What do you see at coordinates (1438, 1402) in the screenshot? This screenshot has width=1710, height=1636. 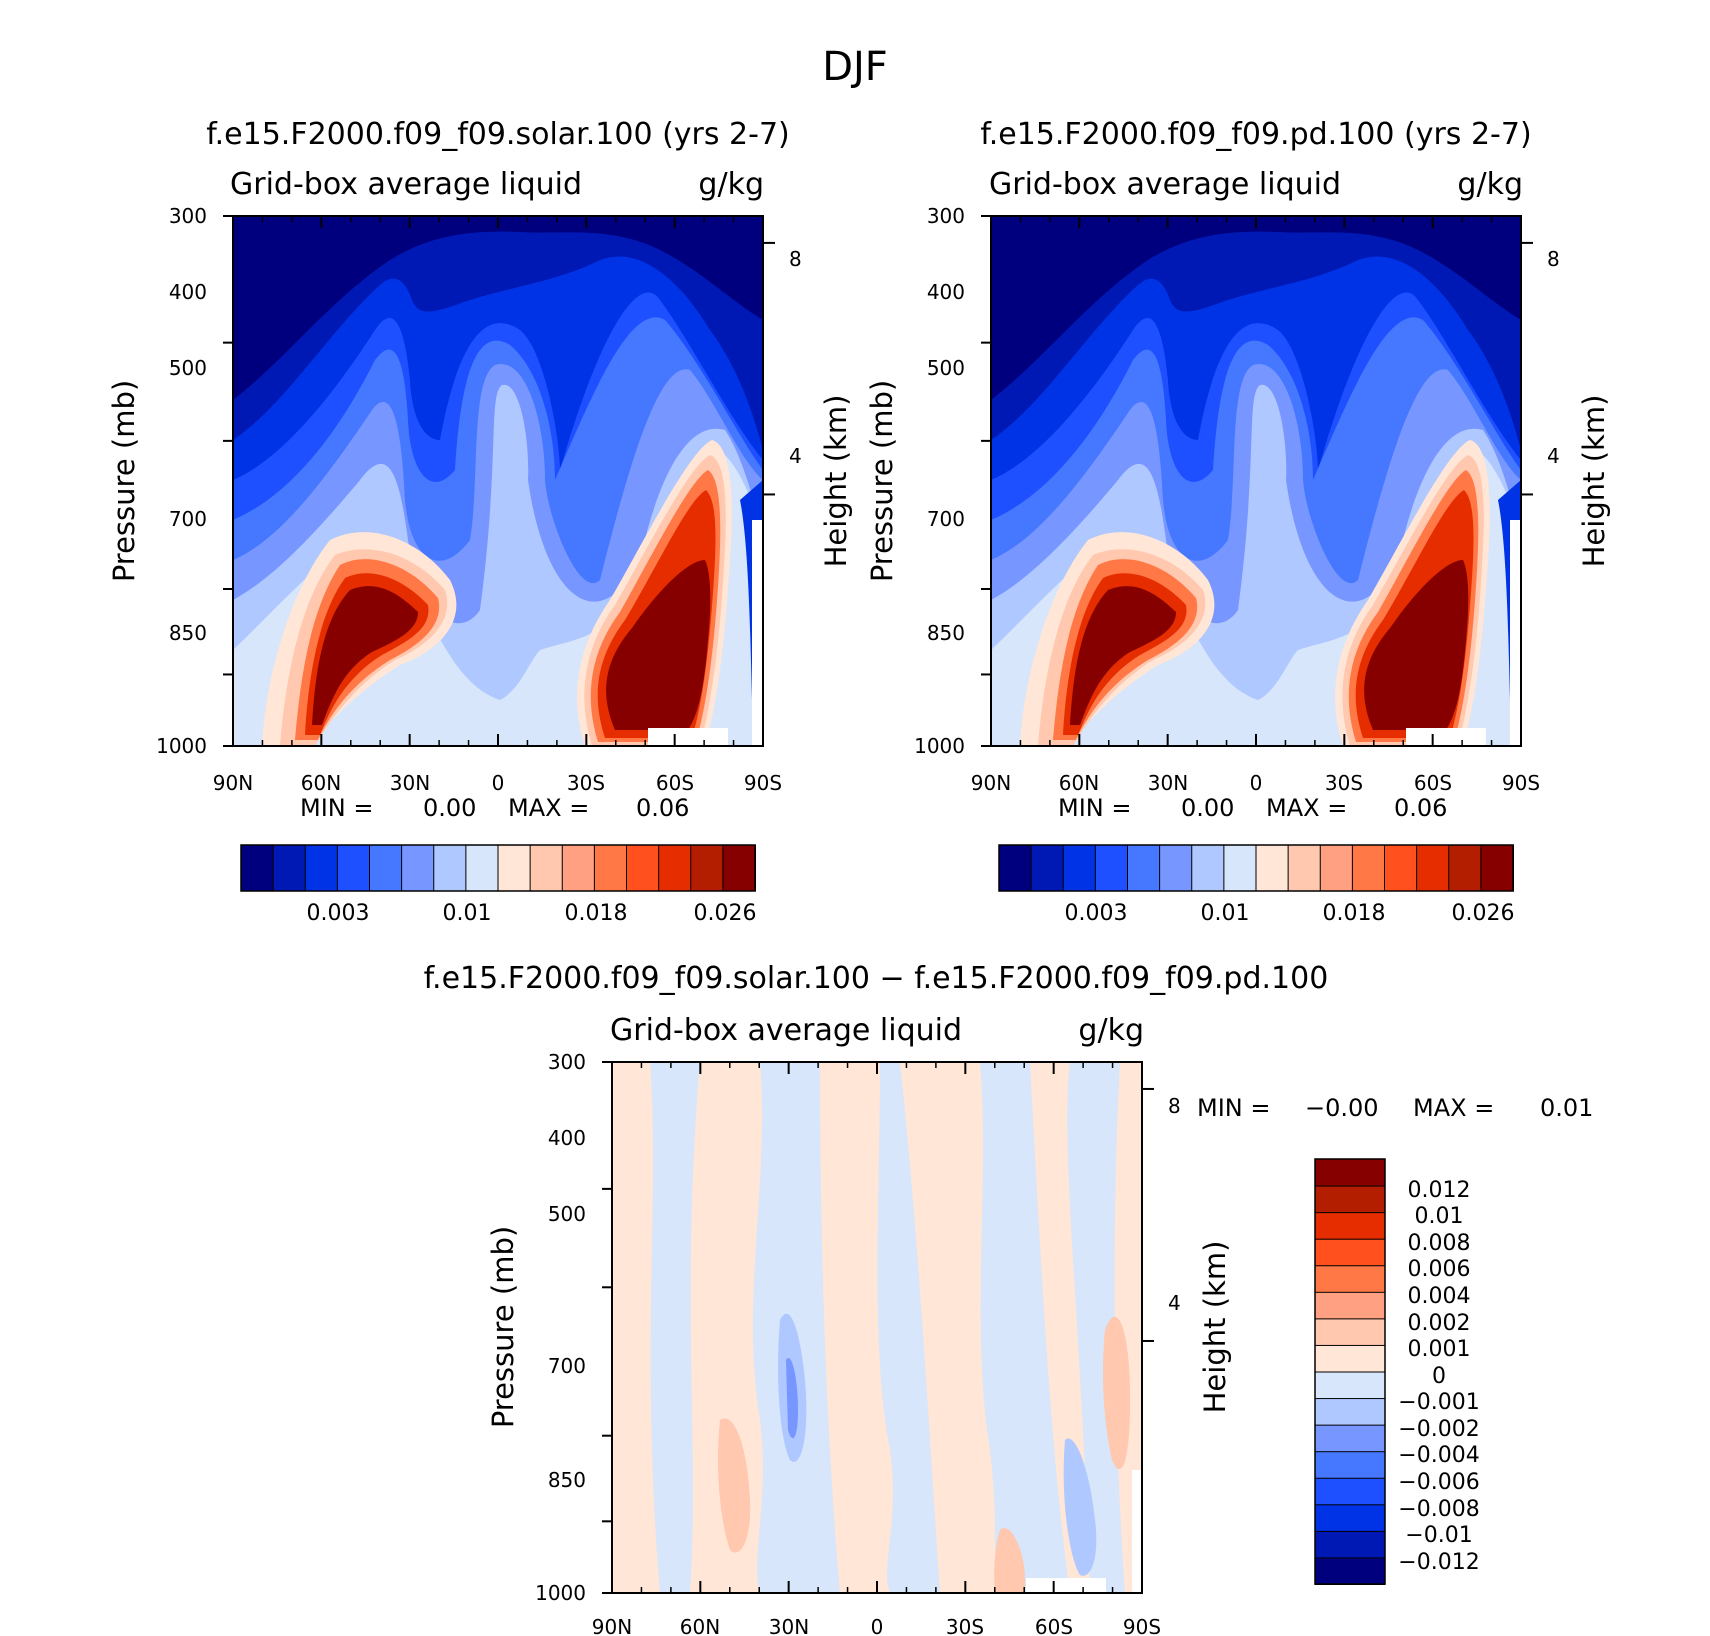 I see `colorbar-label: −0.001` at bounding box center [1438, 1402].